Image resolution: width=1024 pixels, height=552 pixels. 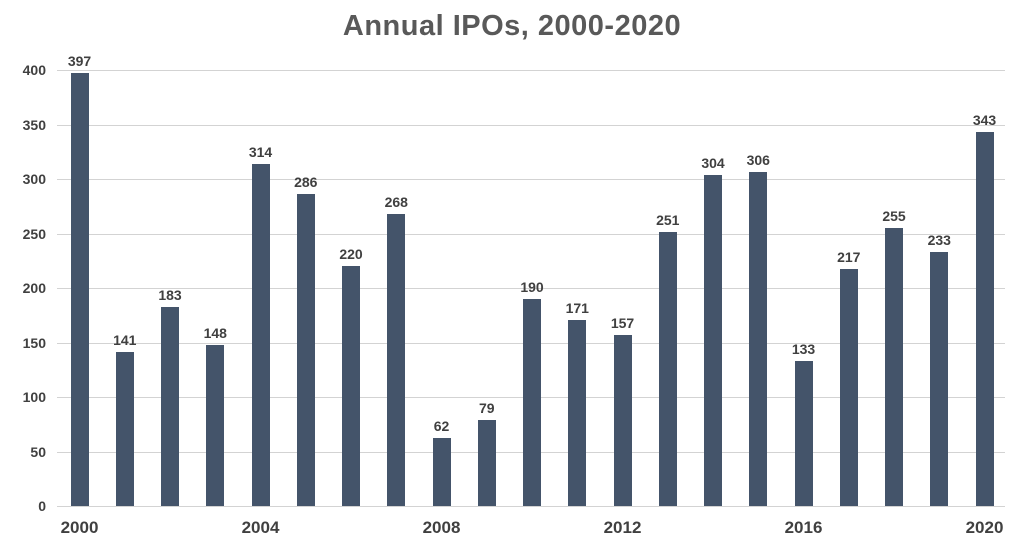 I want to click on bar-value-label: 220, so click(x=351, y=254).